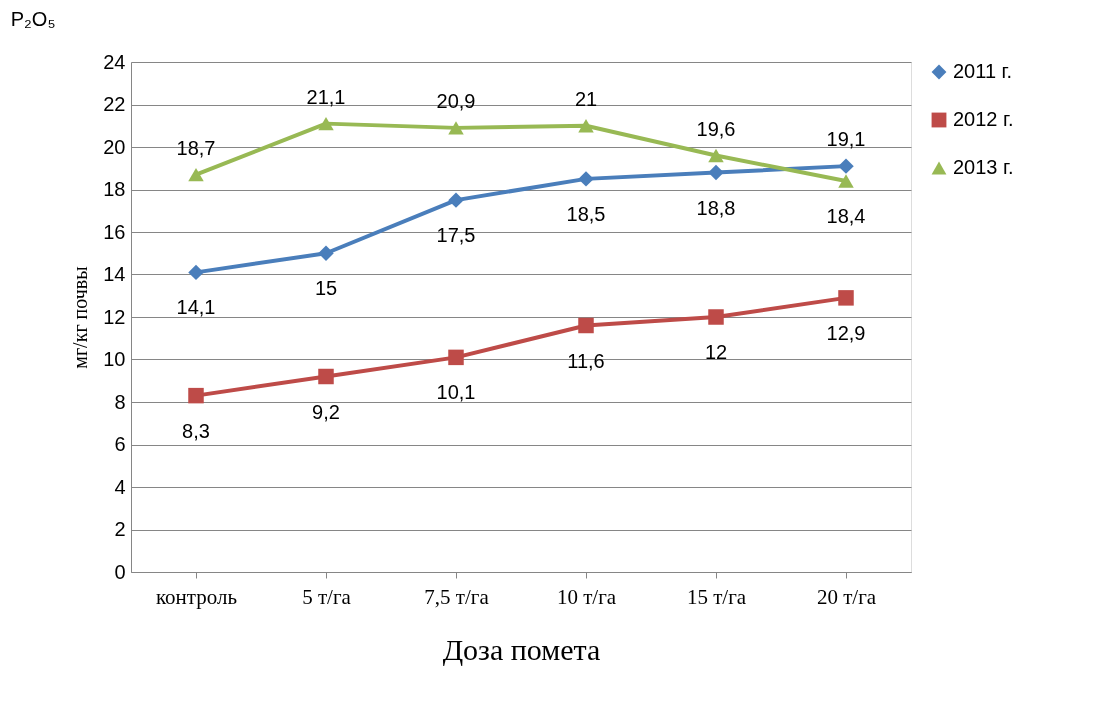  What do you see at coordinates (196, 430) in the screenshot?
I see `data-label: 8,3` at bounding box center [196, 430].